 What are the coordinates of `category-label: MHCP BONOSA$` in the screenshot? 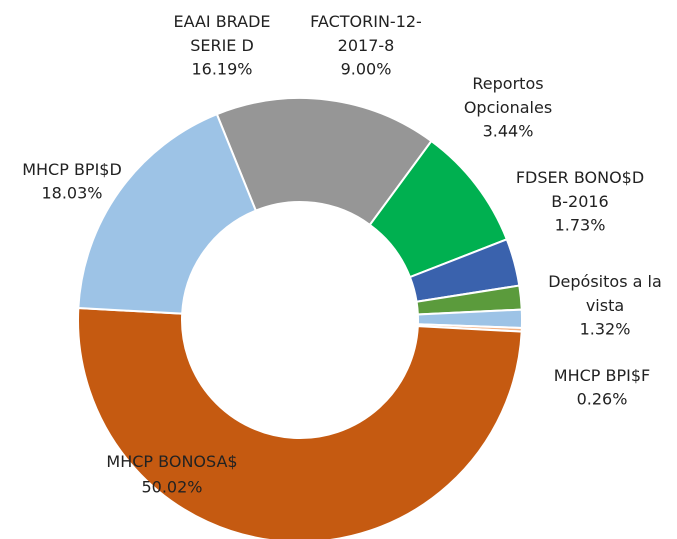 It's located at (171, 461).